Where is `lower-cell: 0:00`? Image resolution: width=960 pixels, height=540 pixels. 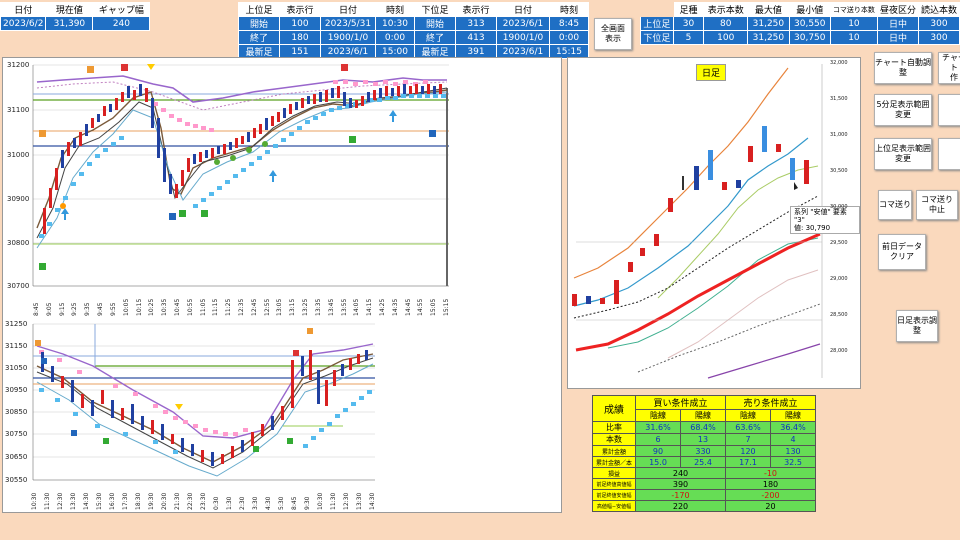 lower-cell: 0:00 is located at coordinates (569, 37).